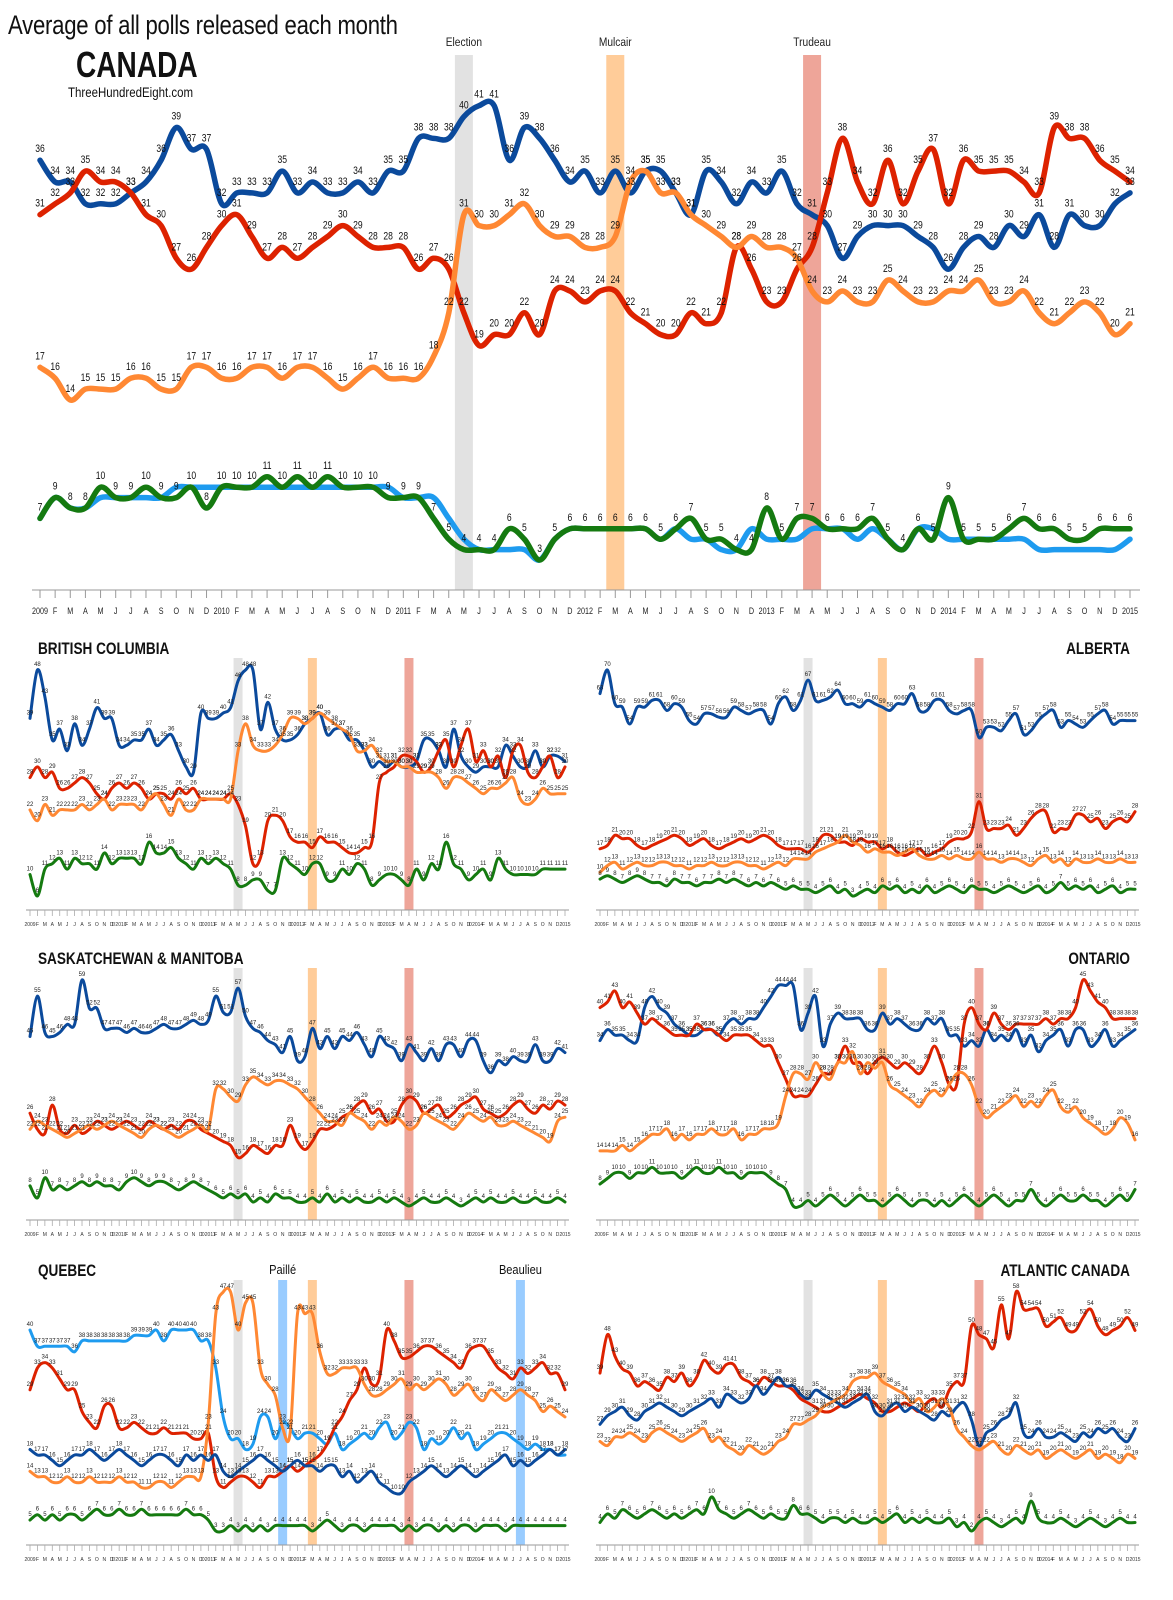 The height and width of the screenshot is (1600, 1173). I want to click on panel-data-label-ndp: 27, so click(830, 1074).